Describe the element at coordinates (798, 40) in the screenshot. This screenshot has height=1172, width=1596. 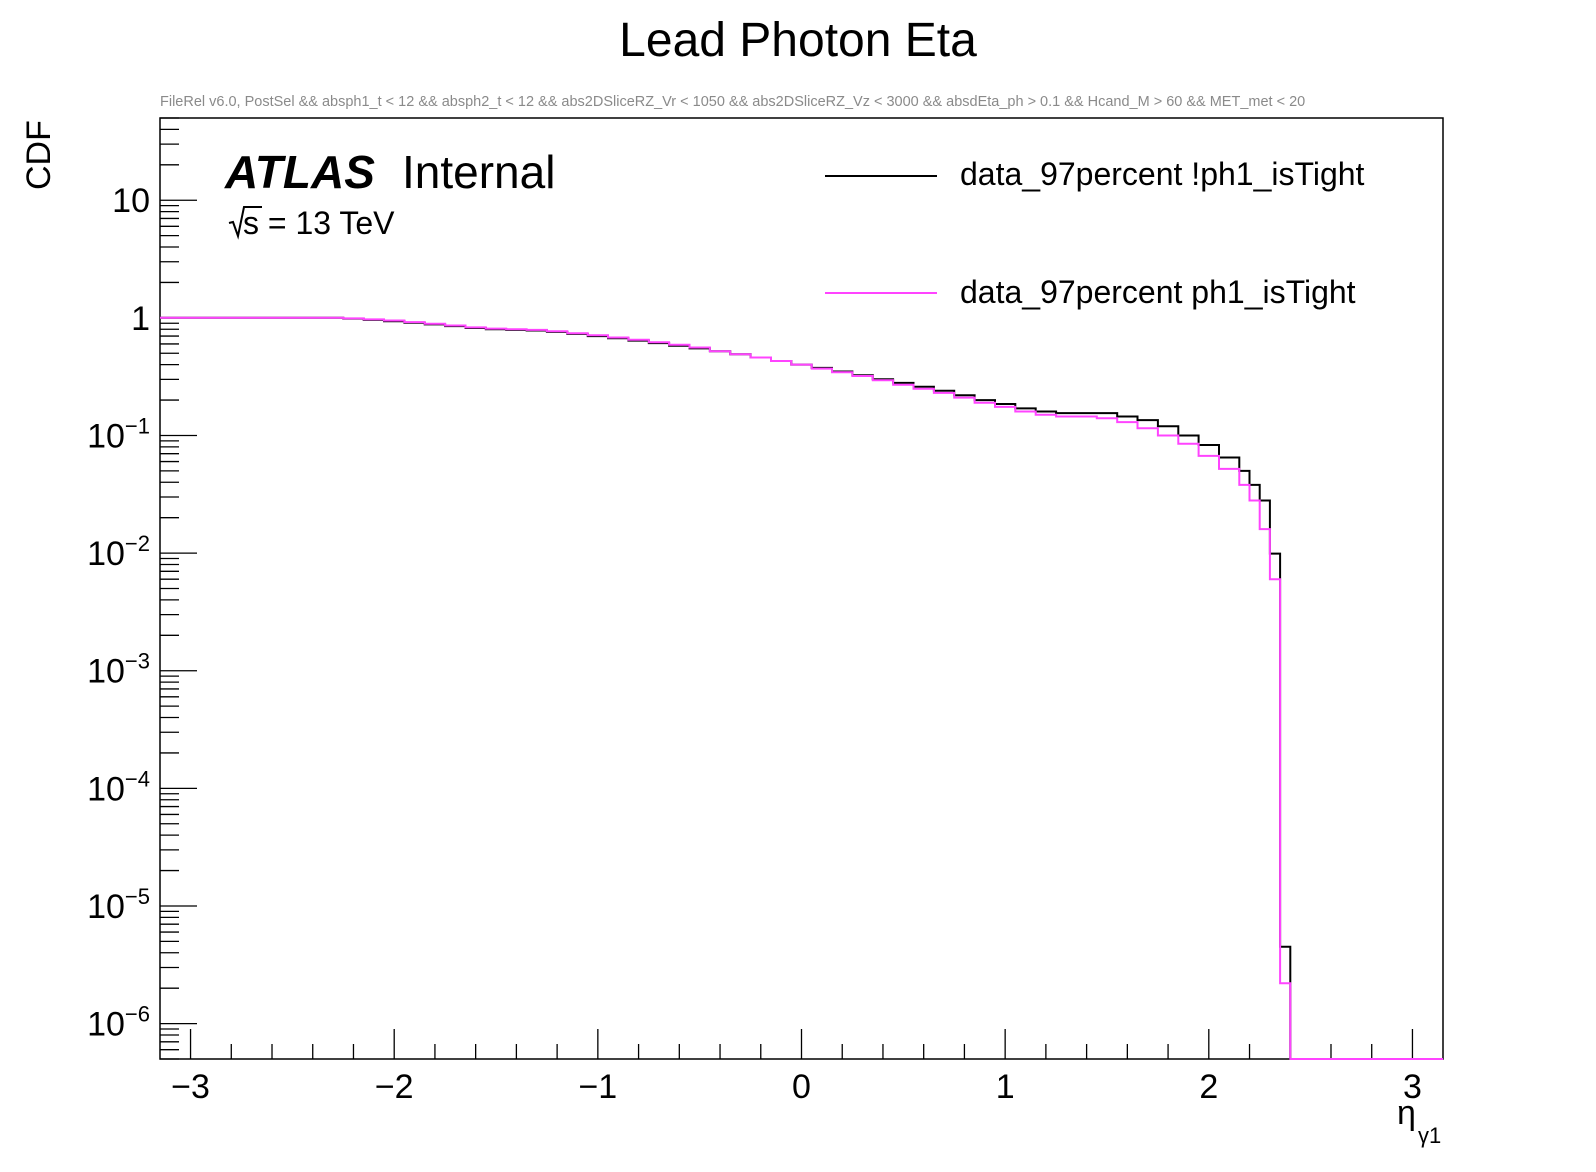
I see `chart-title: Lead Photon Eta` at that location.